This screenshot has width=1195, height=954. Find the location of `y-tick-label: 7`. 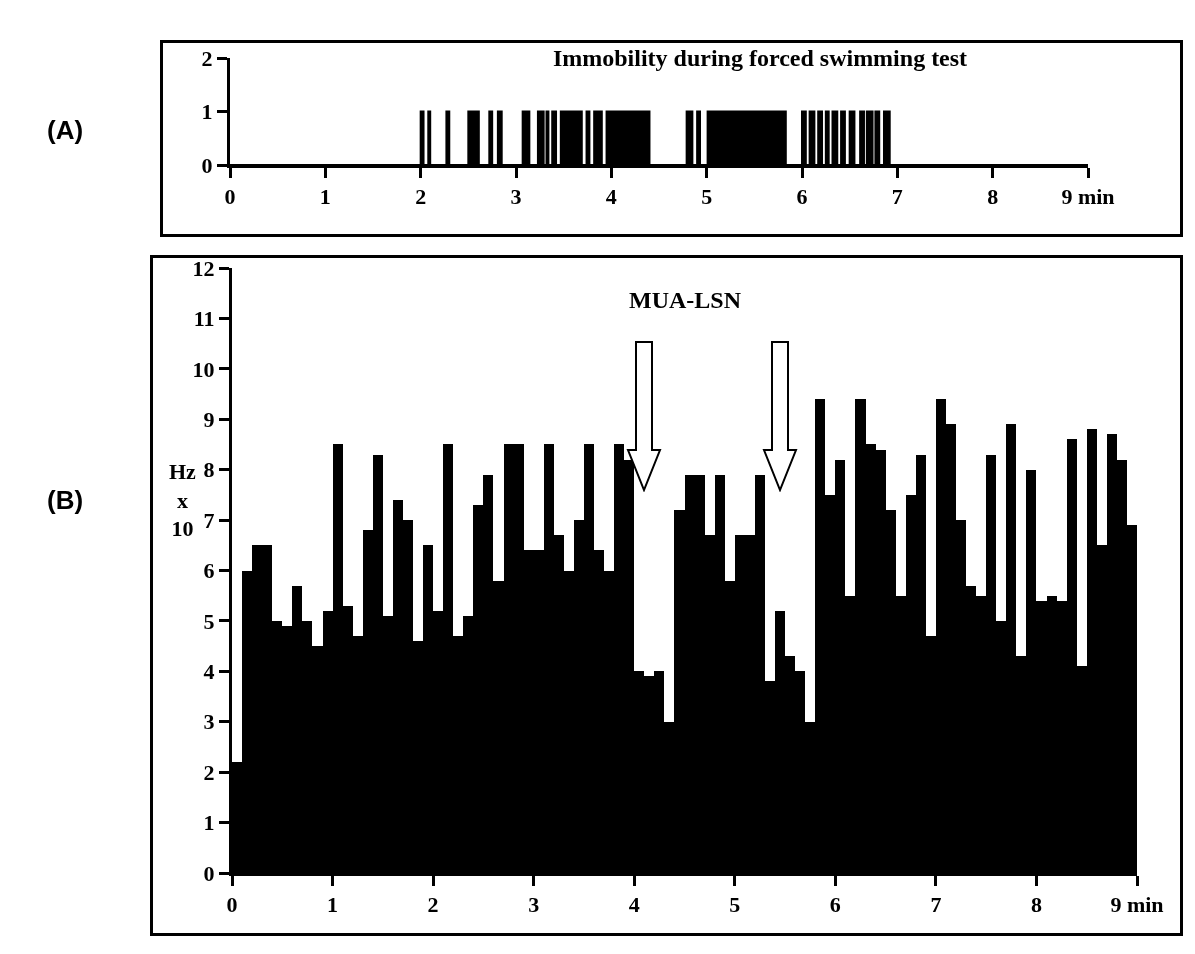

y-tick-label: 7 is located at coordinates (209, 520).